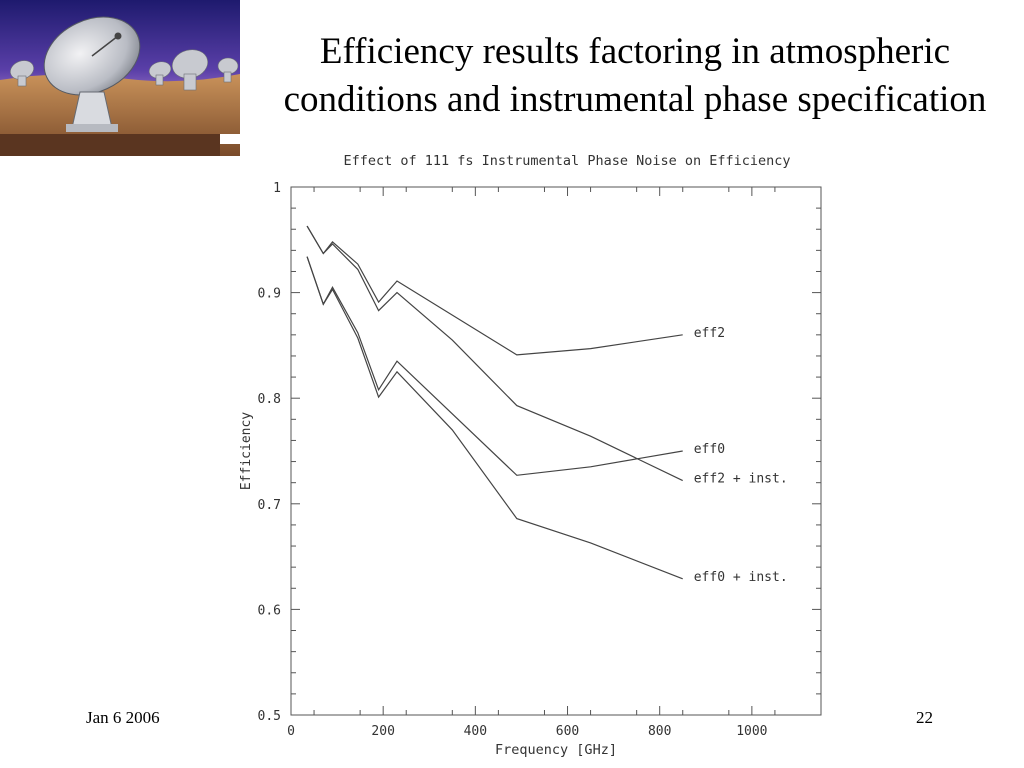 This screenshot has width=1024, height=768. I want to click on series-label-3: eff0 + inst., so click(741, 577).